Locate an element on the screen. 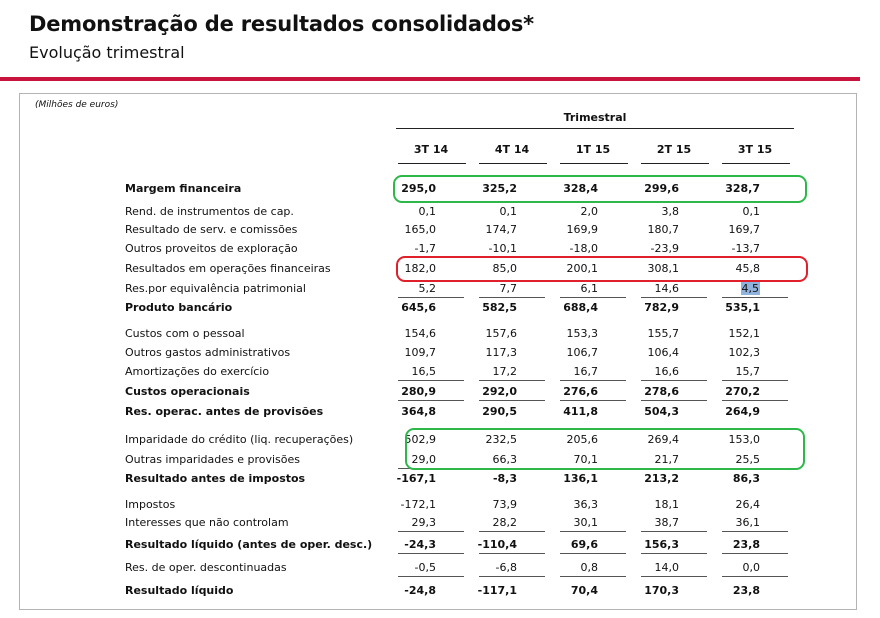 The image size is (880, 618). cell-value: 23,8 is located at coordinates (746, 544).